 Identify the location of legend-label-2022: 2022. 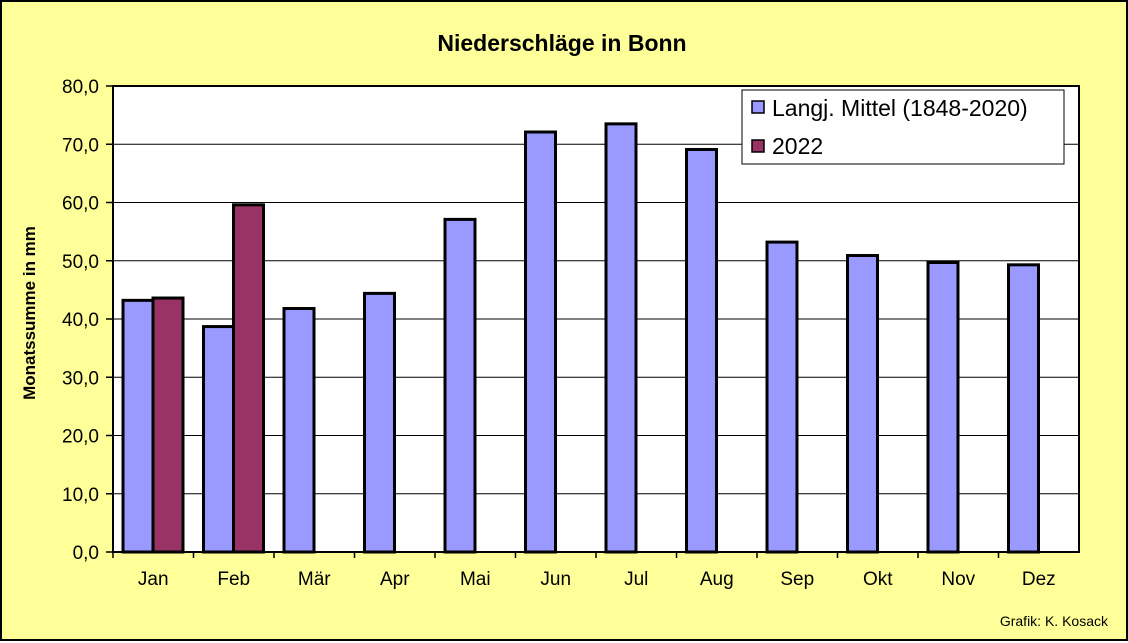
(797, 146).